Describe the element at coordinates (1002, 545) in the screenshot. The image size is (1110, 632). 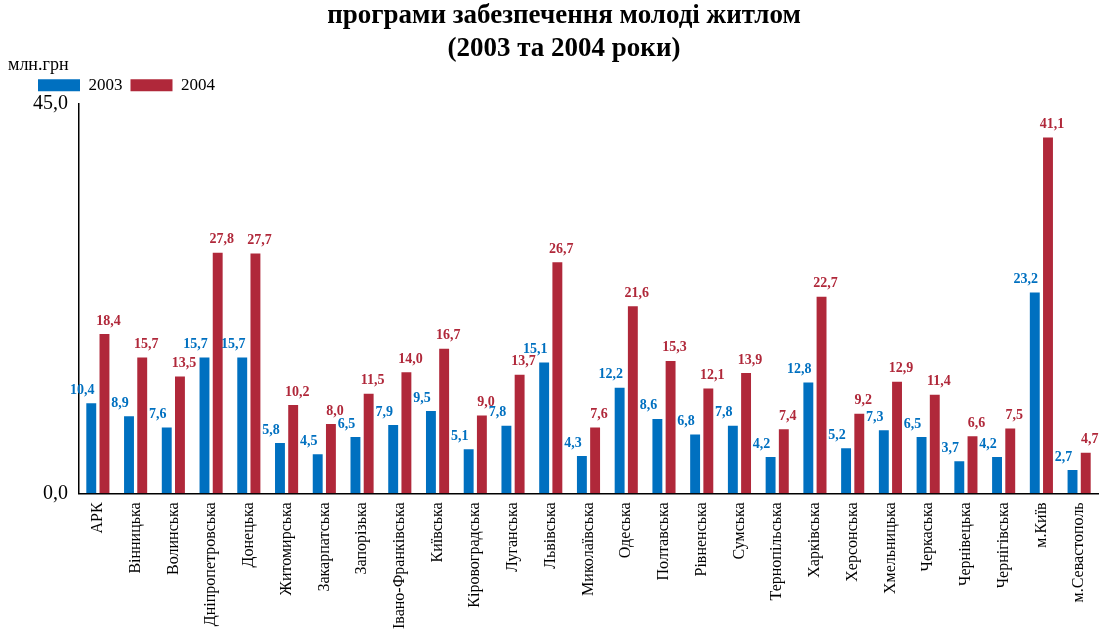
I see `x-tick-label: Чернігівська` at that location.